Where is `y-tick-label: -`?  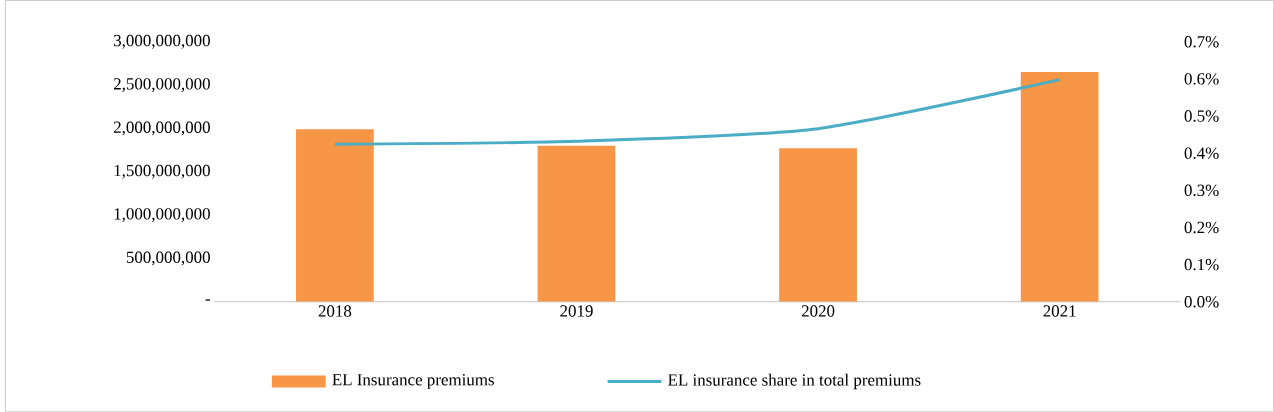 y-tick-label: - is located at coordinates (207, 300).